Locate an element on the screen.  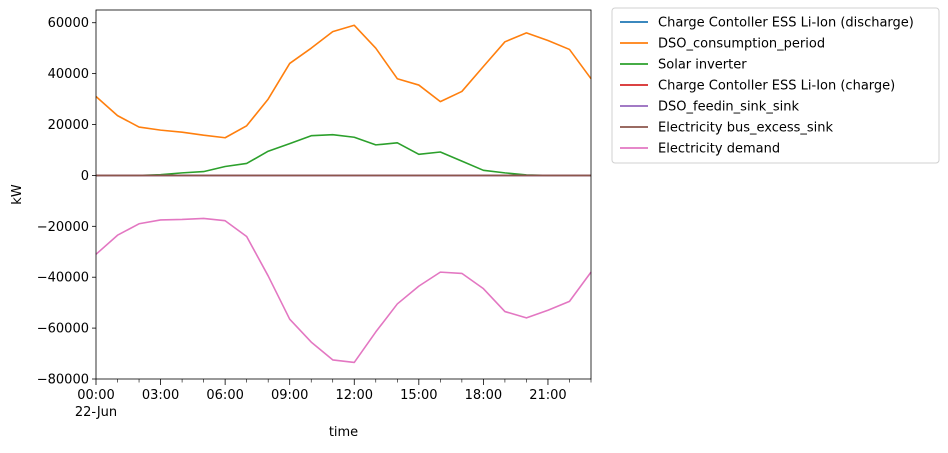
legend-box is located at coordinates (775, 85).